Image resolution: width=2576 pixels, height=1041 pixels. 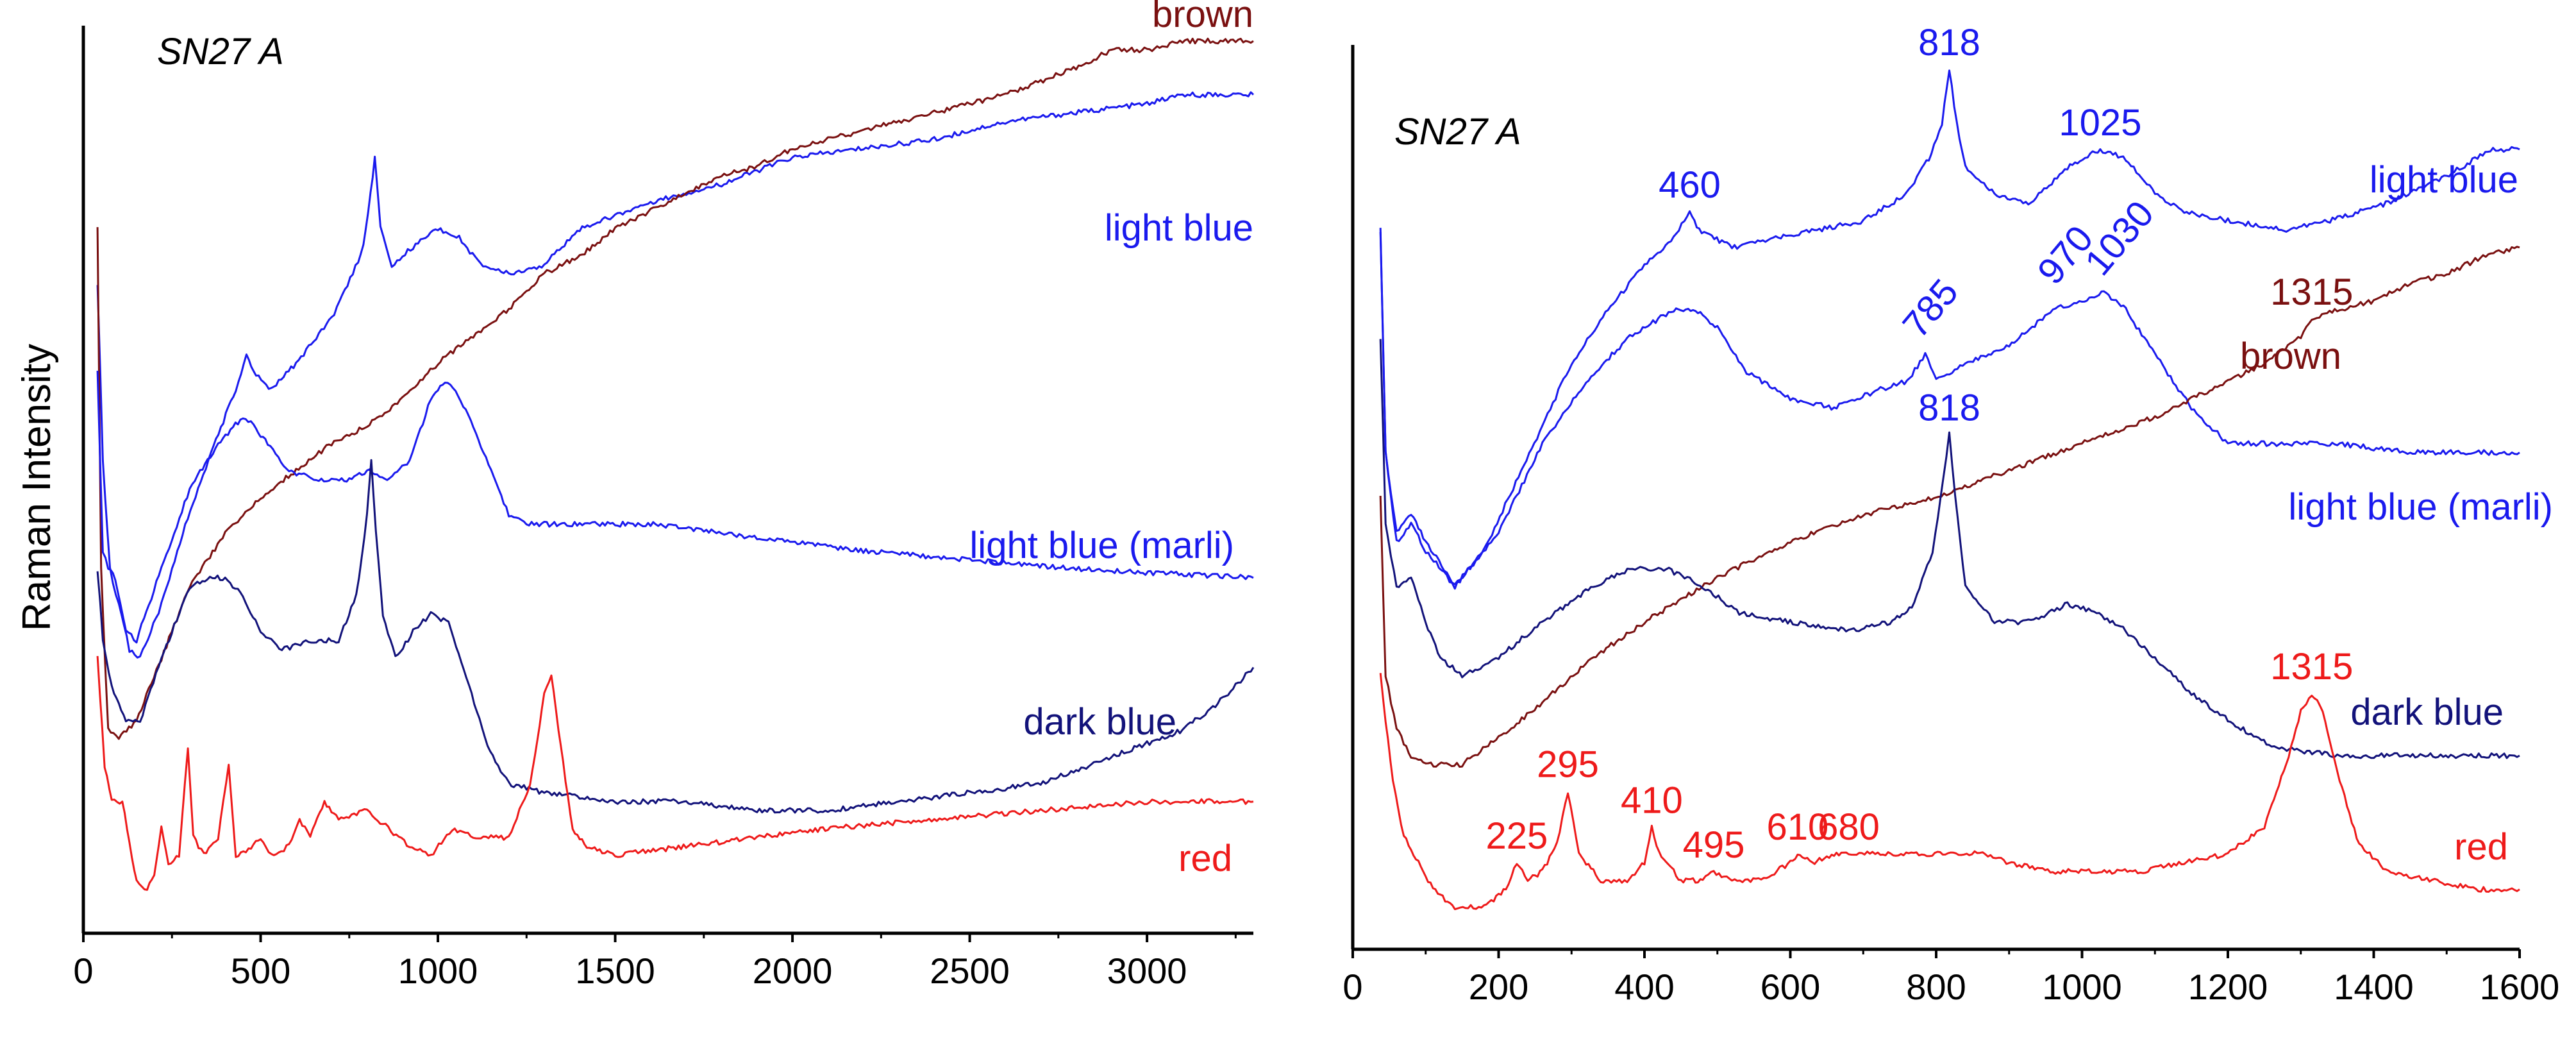 I want to click on right-x-tick-label: 1400, so click(x=2374, y=987).